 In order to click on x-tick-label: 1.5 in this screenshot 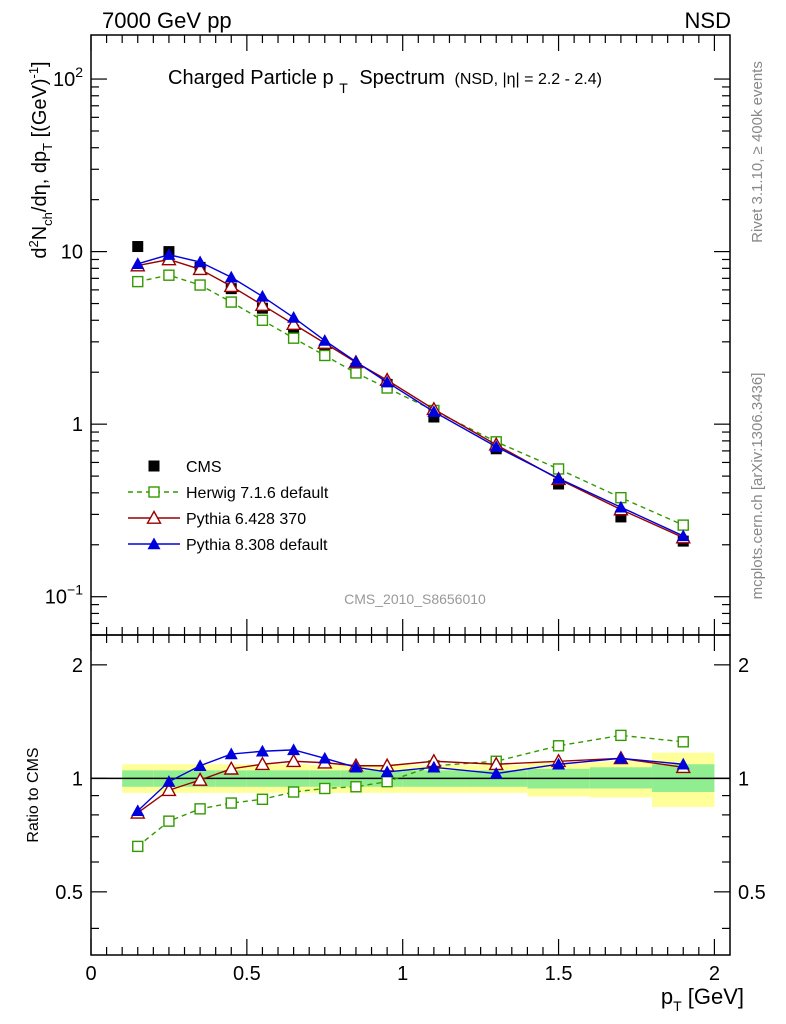, I will do `click(559, 974)`.